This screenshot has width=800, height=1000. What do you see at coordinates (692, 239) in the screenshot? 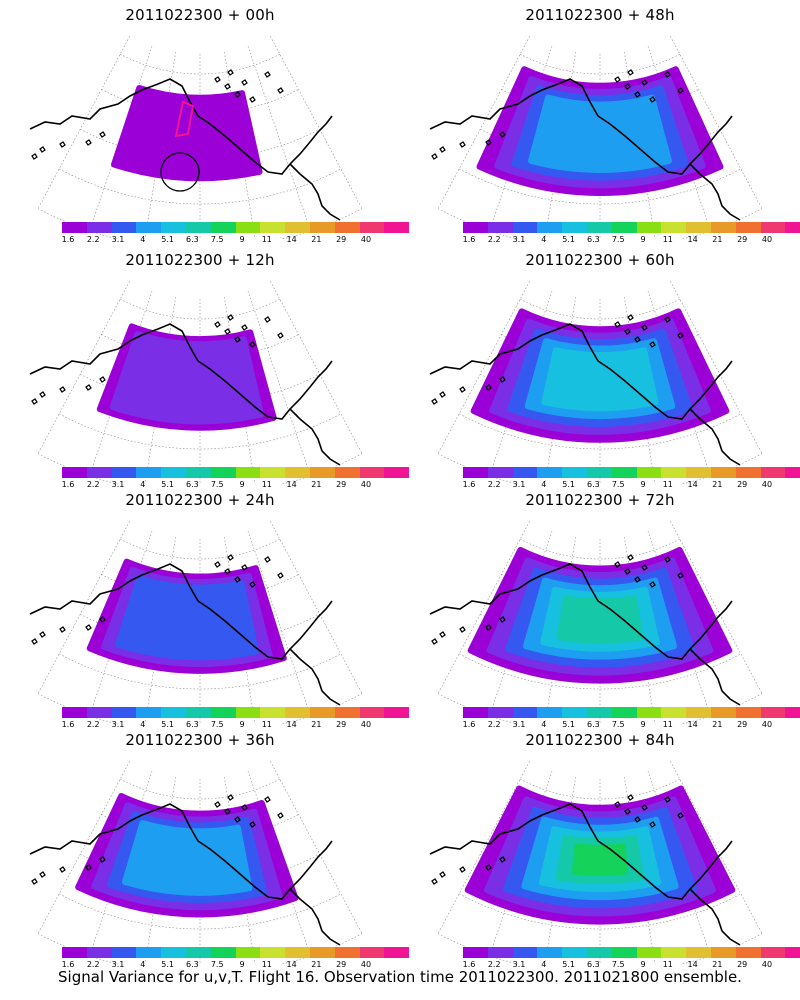
I see `colorbar-tick-label: 14` at bounding box center [692, 239].